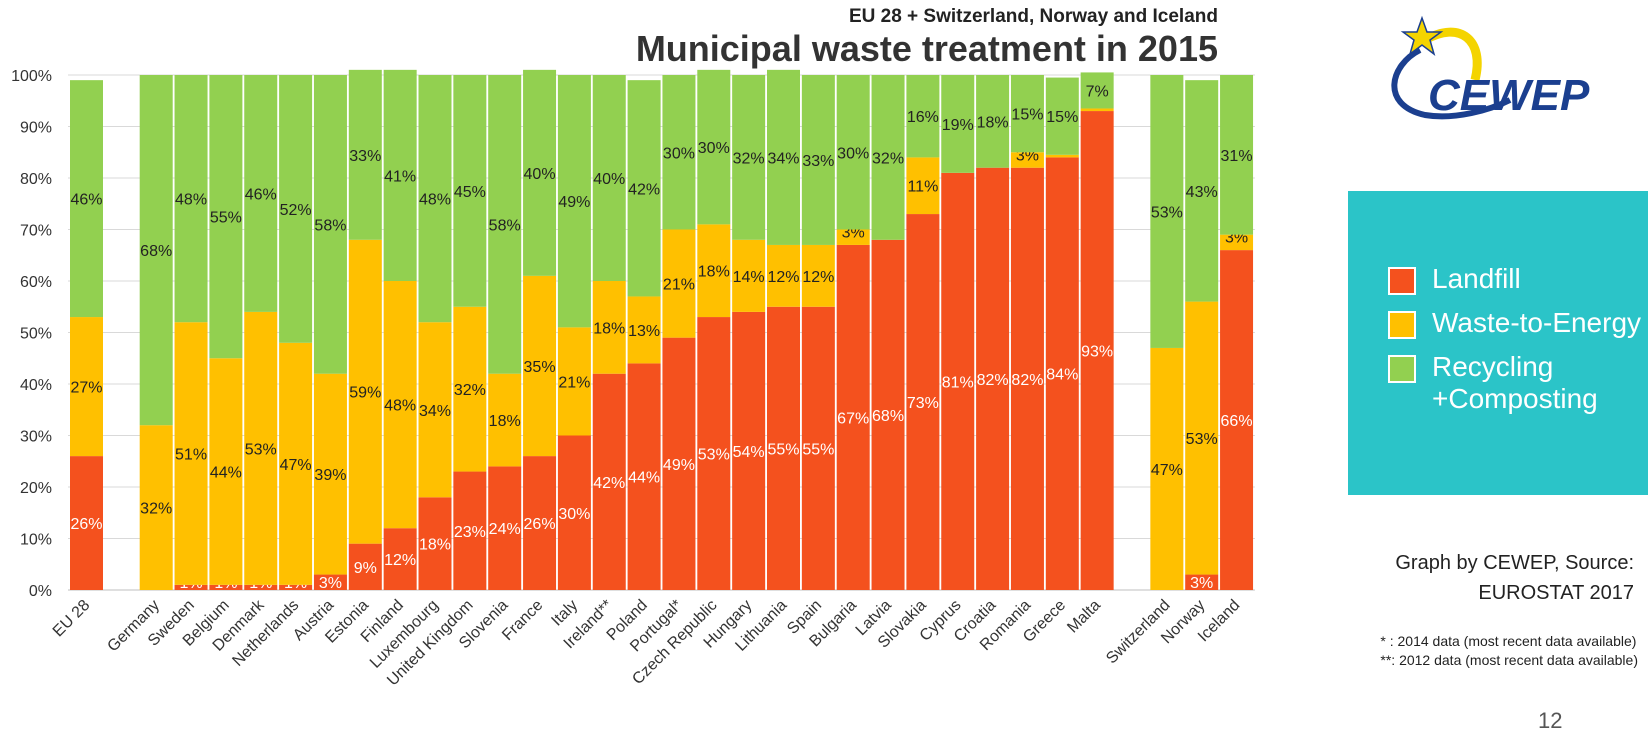 This screenshot has height=751, width=1648. I want to click on data-label-recycling: 19%, so click(958, 125).